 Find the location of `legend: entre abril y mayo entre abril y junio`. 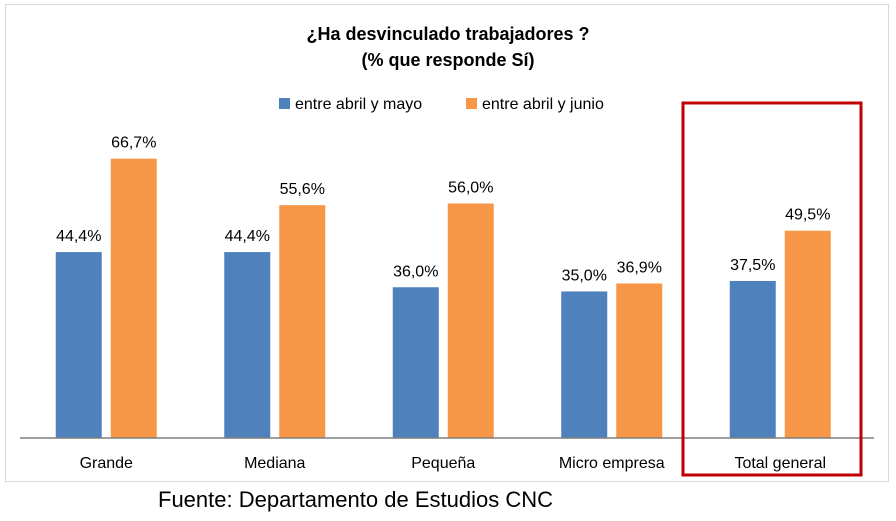

legend: entre abril y mayo entre abril y junio is located at coordinates (441, 104).